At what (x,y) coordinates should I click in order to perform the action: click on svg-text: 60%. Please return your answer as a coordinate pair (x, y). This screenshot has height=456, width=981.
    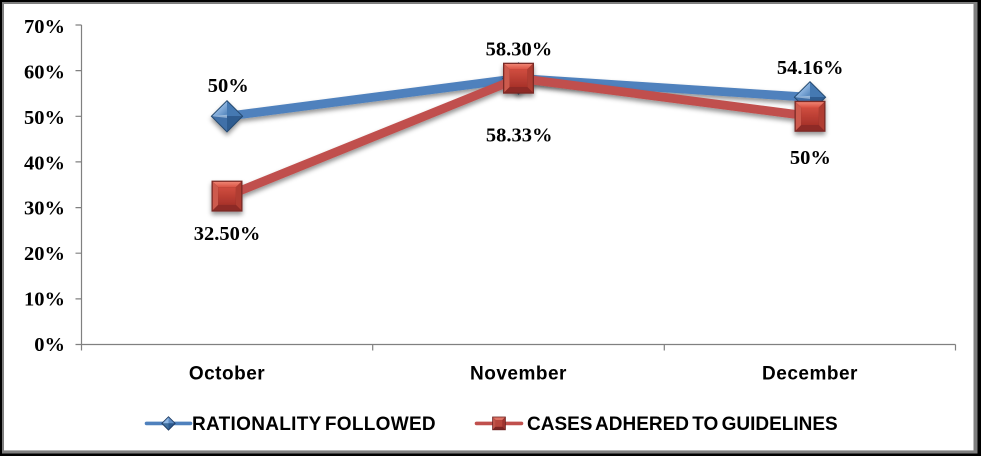
    Looking at the image, I should click on (44, 73).